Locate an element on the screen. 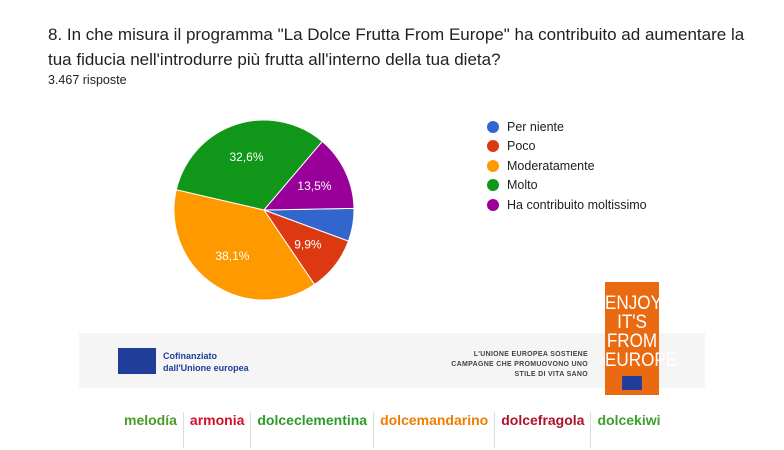 The height and width of the screenshot is (450, 784). eu-banner is located at coordinates (392, 360).